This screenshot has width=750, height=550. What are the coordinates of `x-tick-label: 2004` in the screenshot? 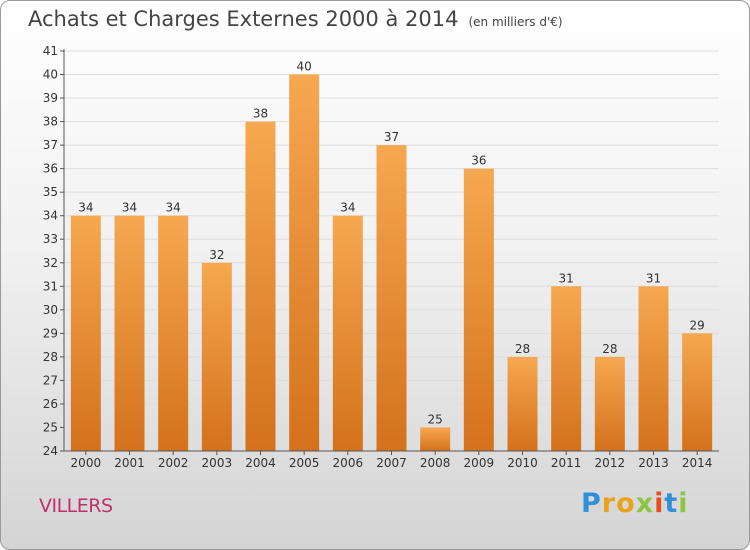 It's located at (260, 463).